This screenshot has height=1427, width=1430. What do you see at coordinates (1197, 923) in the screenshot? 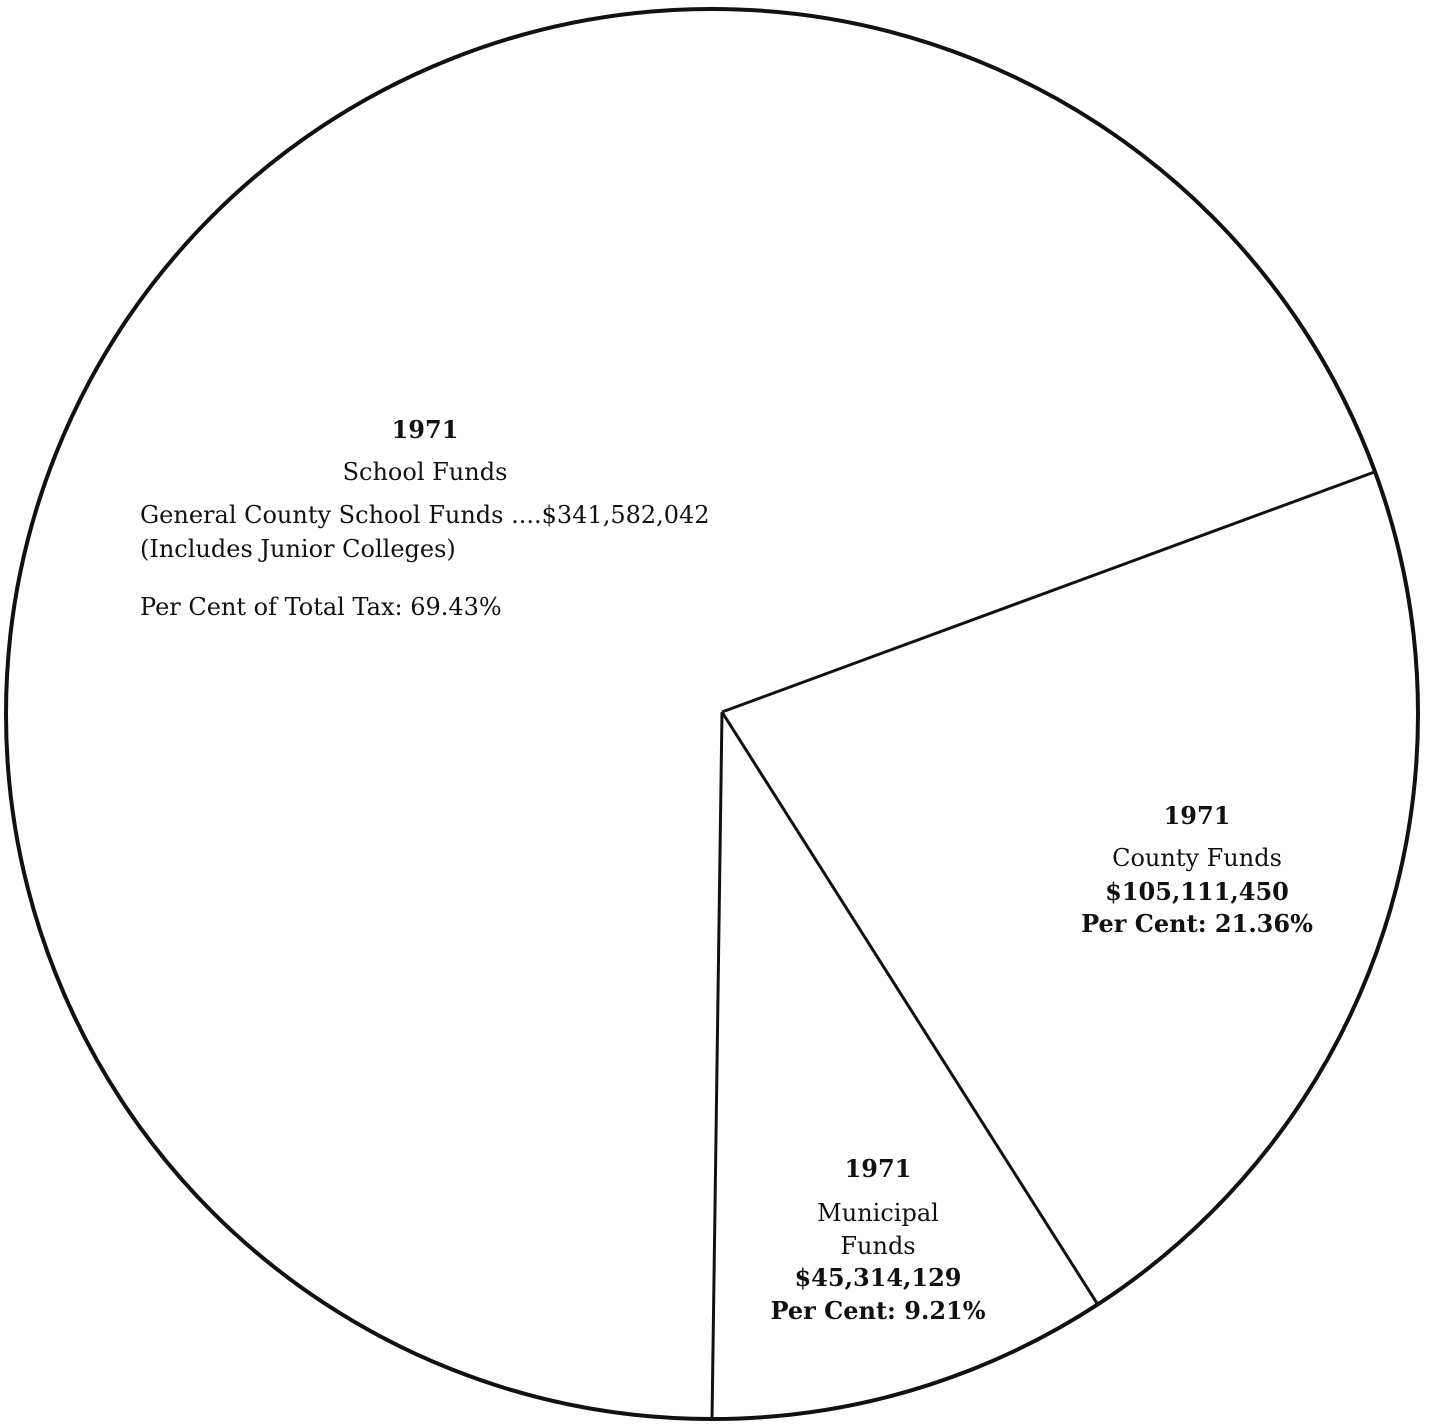
I see `county-funds-percent: Per Cent: 21.36%` at bounding box center [1197, 923].